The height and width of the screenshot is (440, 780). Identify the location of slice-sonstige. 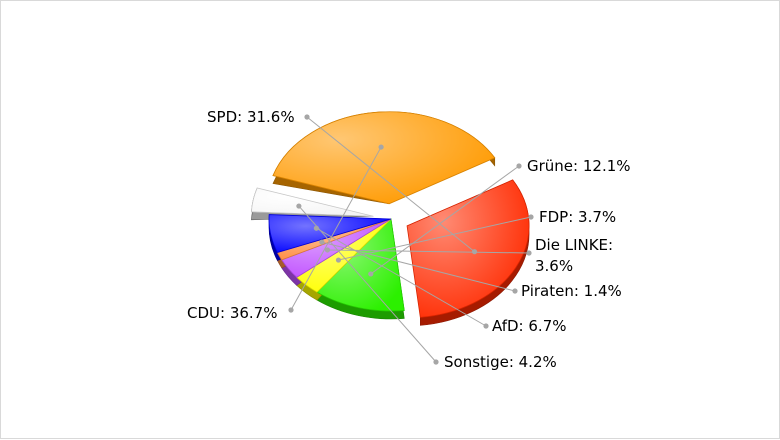
(312, 202).